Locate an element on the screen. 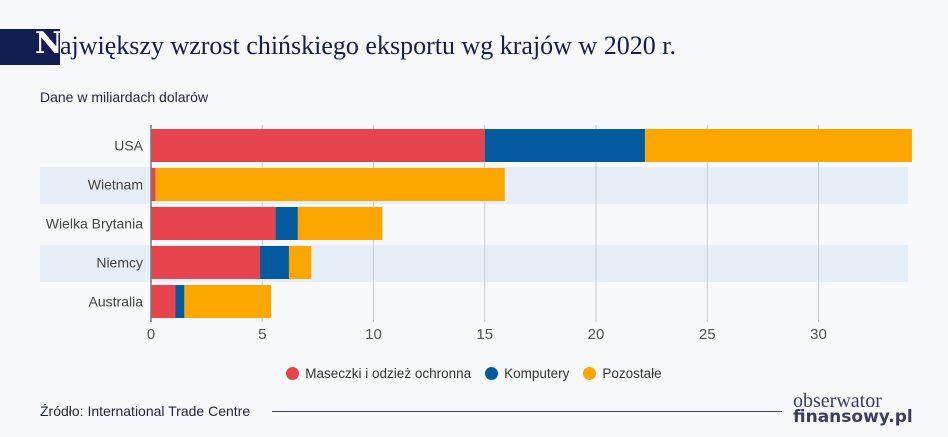 The image size is (948, 437). x-tick-label: 0 is located at coordinates (151, 334).